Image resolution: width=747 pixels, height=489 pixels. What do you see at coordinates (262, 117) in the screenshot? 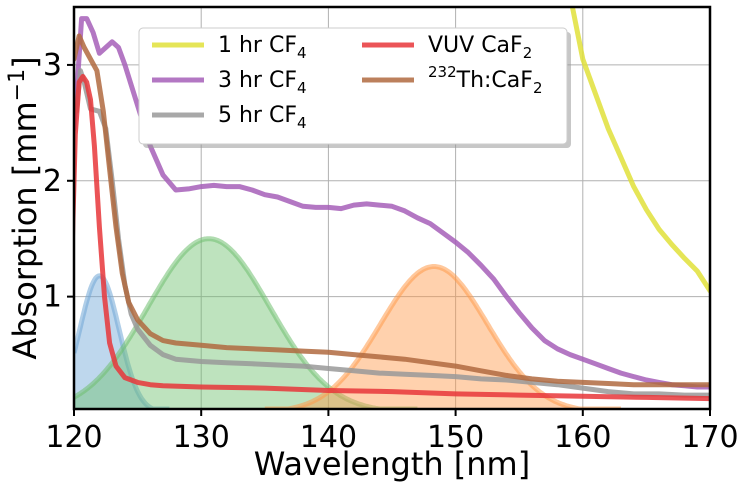
I see `legend-label-5hr: 5 hr CF4` at bounding box center [262, 117].